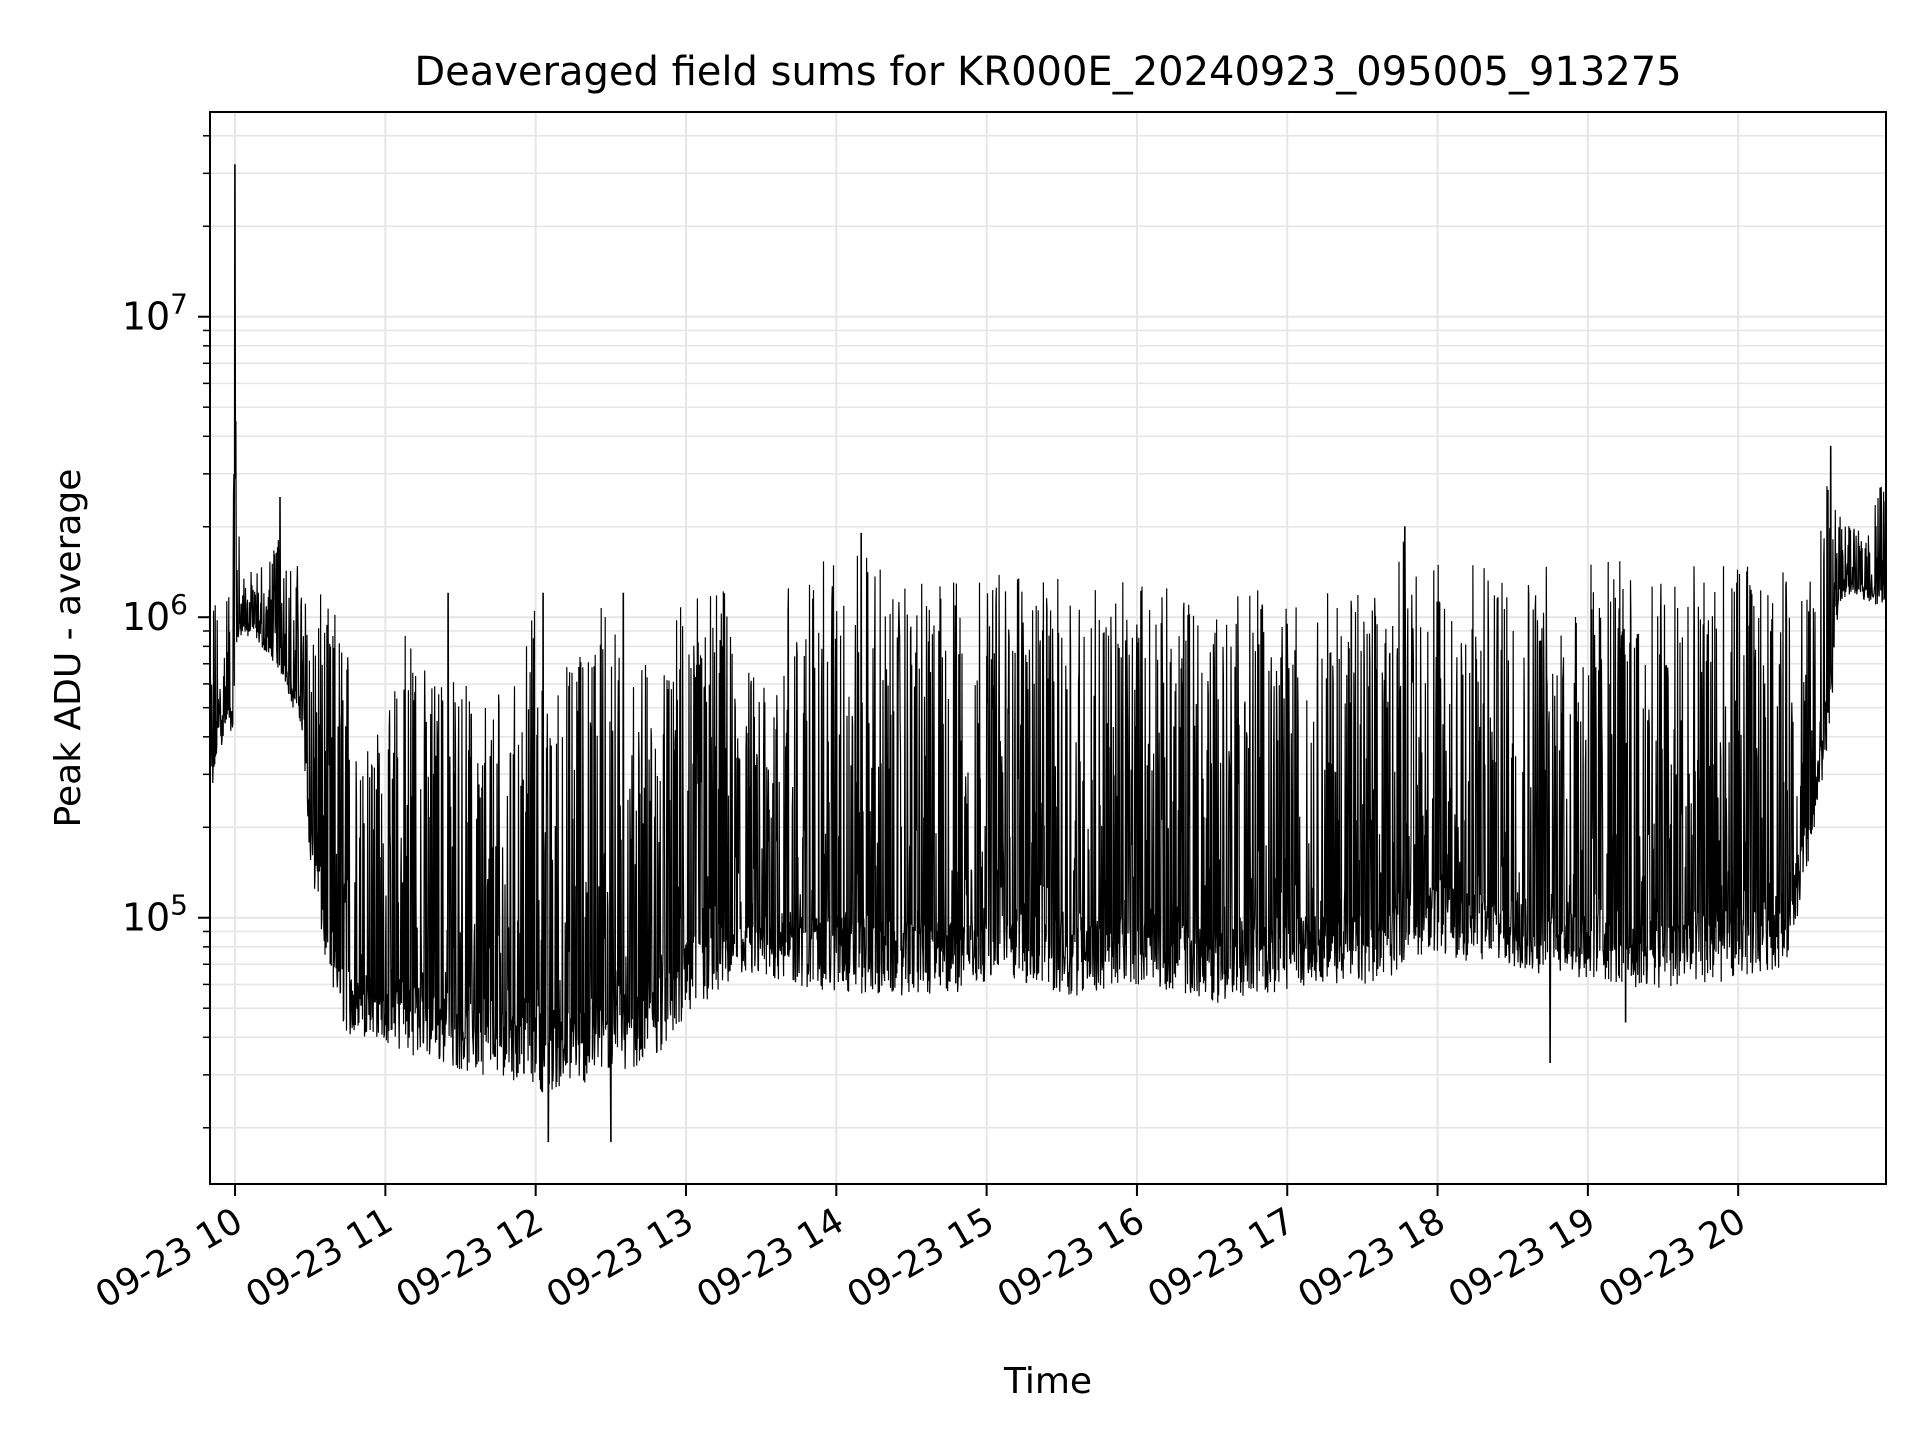 This screenshot has height=1440, width=1920. Describe the element at coordinates (620, 1258) in the screenshot. I see `x-tick-label: 09-23 13` at that location.